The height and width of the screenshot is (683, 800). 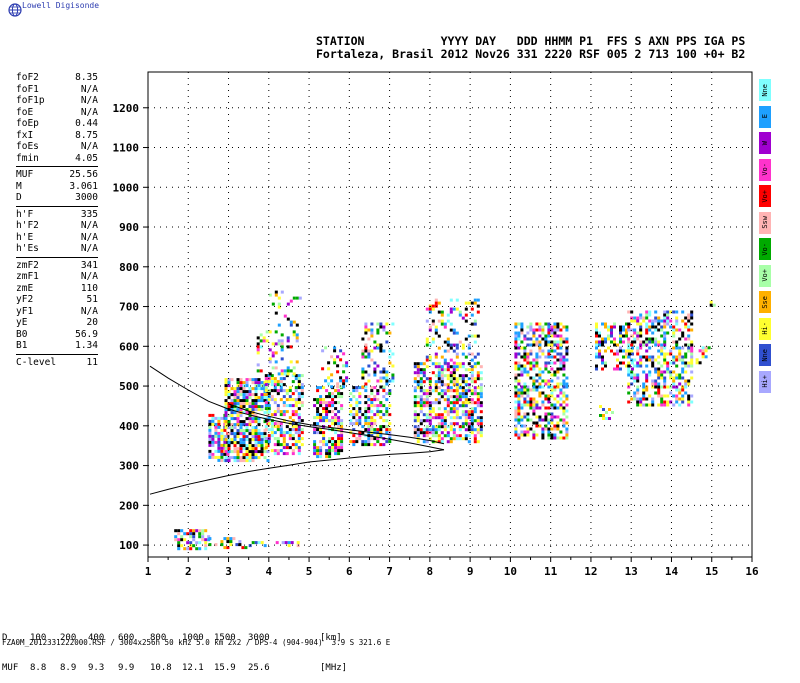 I want to click on muf-cell: 8.8, so click(x=38, y=668).